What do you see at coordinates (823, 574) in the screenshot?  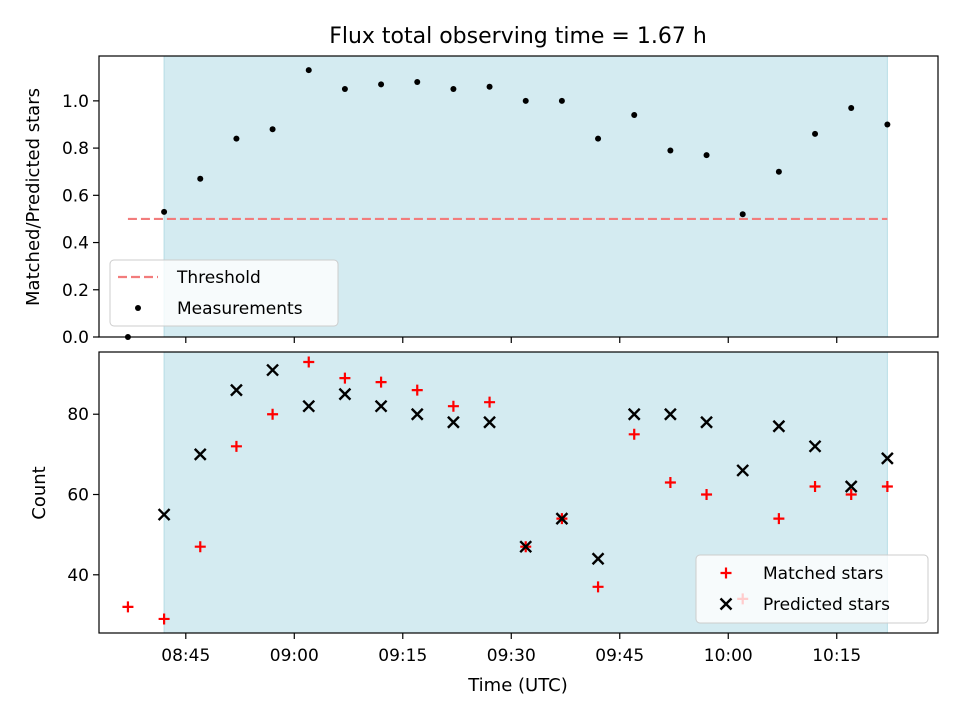 I see `legend-matched-label: Matched stars` at bounding box center [823, 574].